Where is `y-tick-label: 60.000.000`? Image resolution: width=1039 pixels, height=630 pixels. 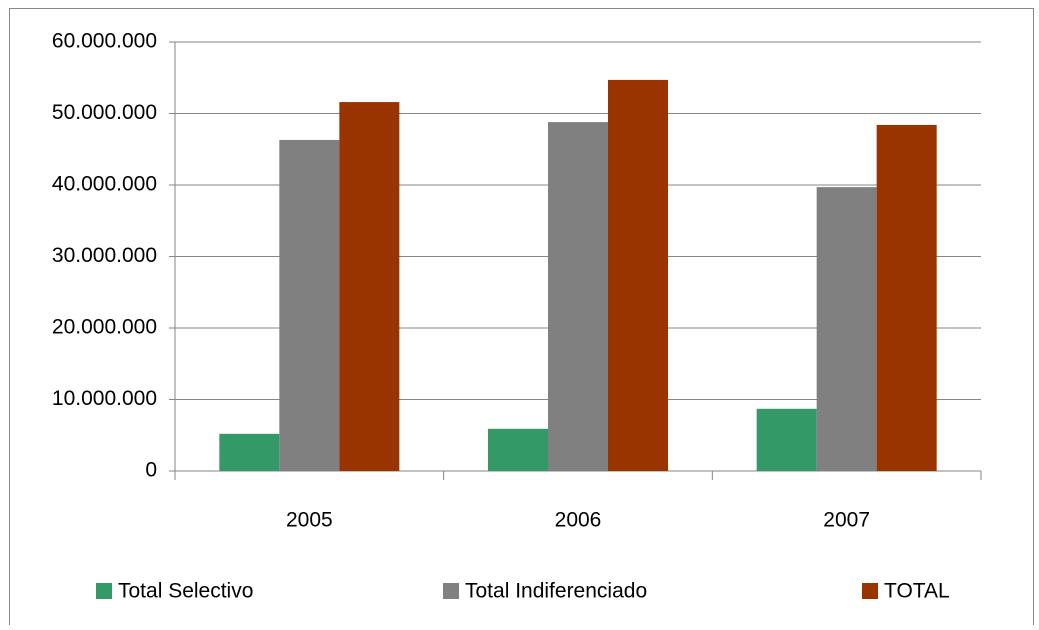
y-tick-label: 60.000.000 is located at coordinates (104, 41).